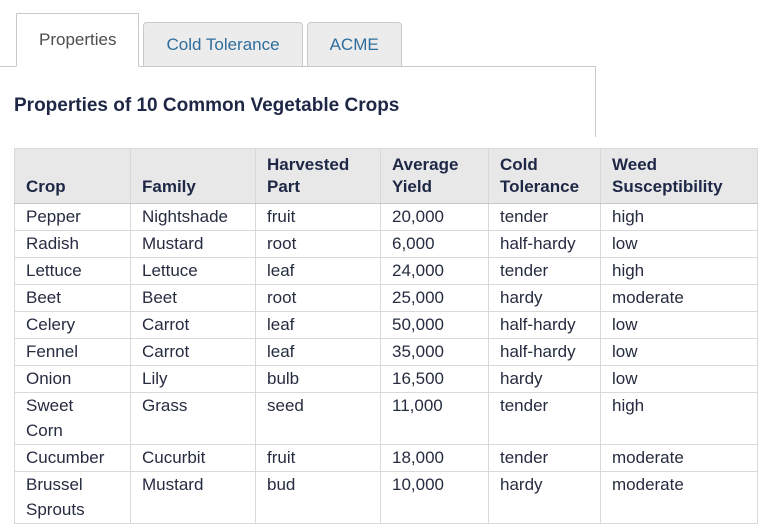  What do you see at coordinates (434, 352) in the screenshot?
I see `table-cell: 35,000` at bounding box center [434, 352].